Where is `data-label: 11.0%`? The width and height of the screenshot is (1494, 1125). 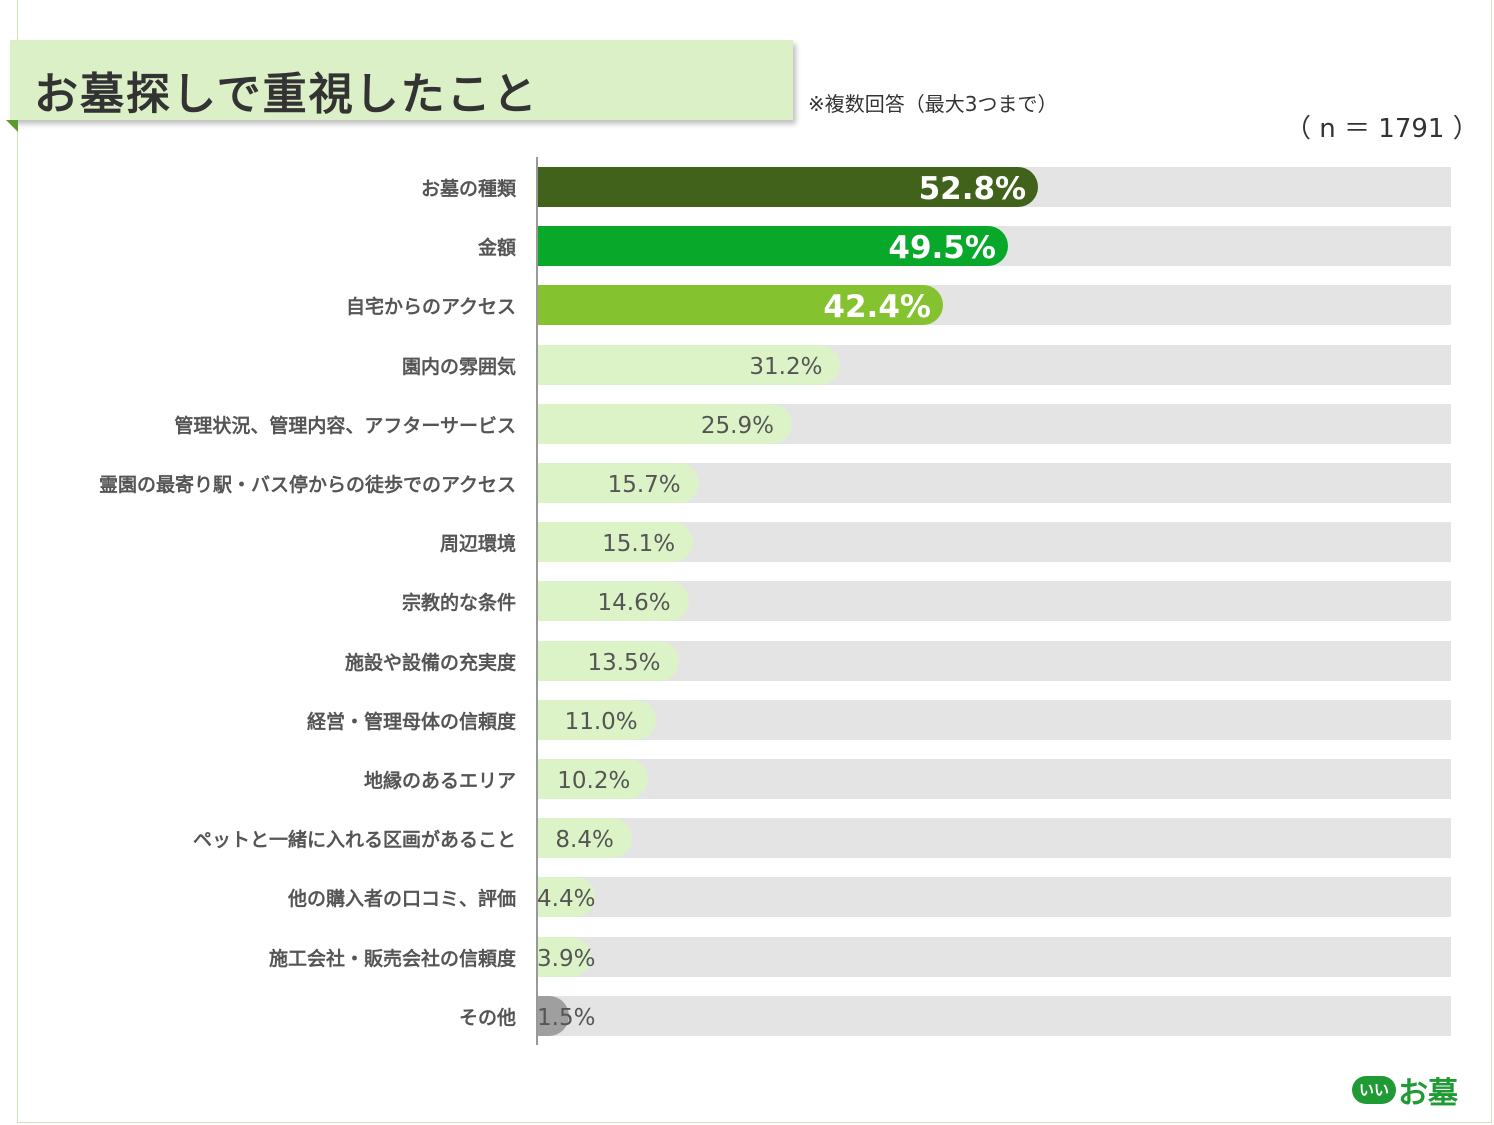
data-label: 11.0% is located at coordinates (601, 721).